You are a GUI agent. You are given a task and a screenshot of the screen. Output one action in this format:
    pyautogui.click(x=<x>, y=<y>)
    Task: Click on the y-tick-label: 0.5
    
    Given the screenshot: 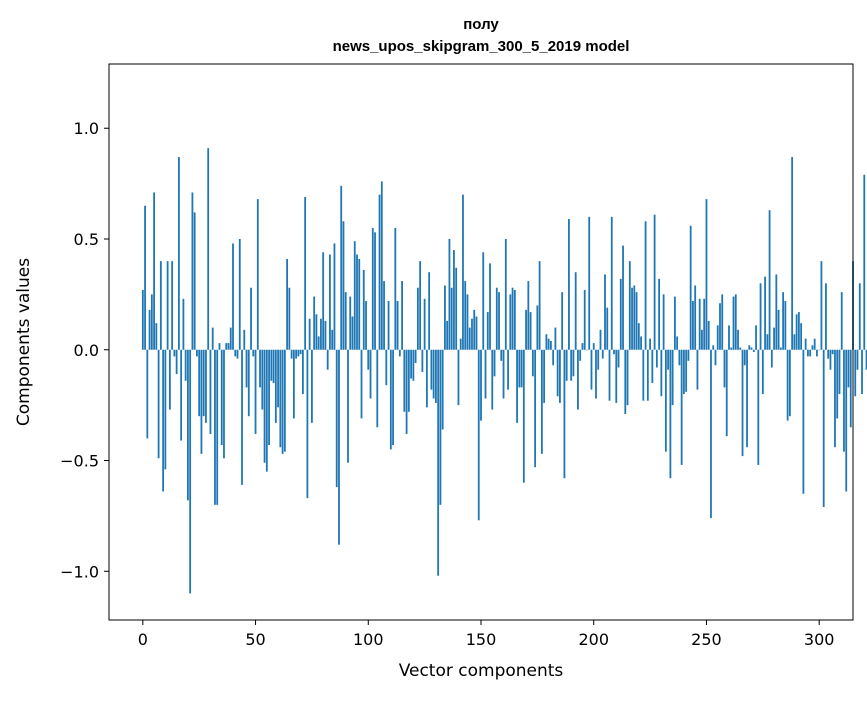 What is the action you would take?
    pyautogui.click(x=86, y=239)
    